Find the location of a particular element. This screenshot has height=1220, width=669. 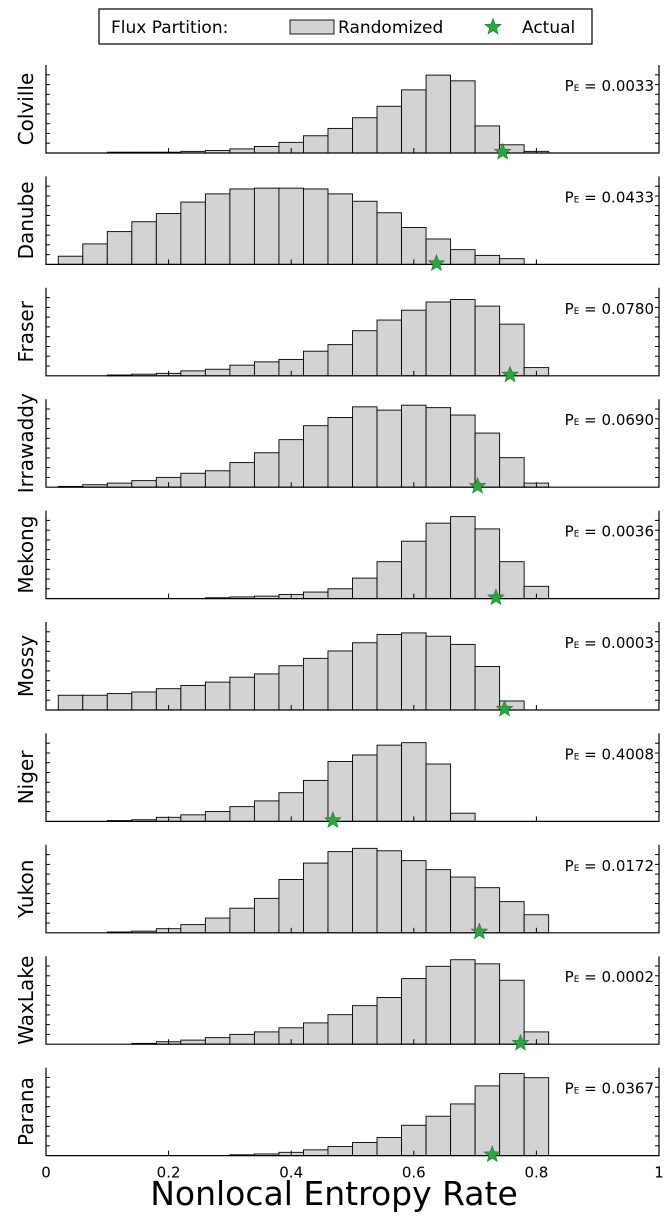

x-axis-label: Nonlocal Entropy Rate is located at coordinates (334, 1193).